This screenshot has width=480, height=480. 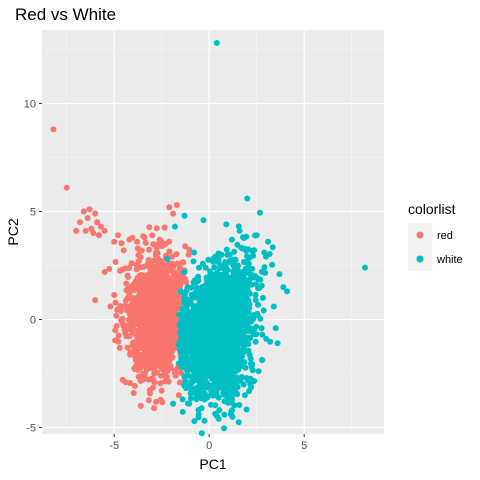 What do you see at coordinates (432, 209) in the screenshot?
I see `legend-title: colorlist` at bounding box center [432, 209].